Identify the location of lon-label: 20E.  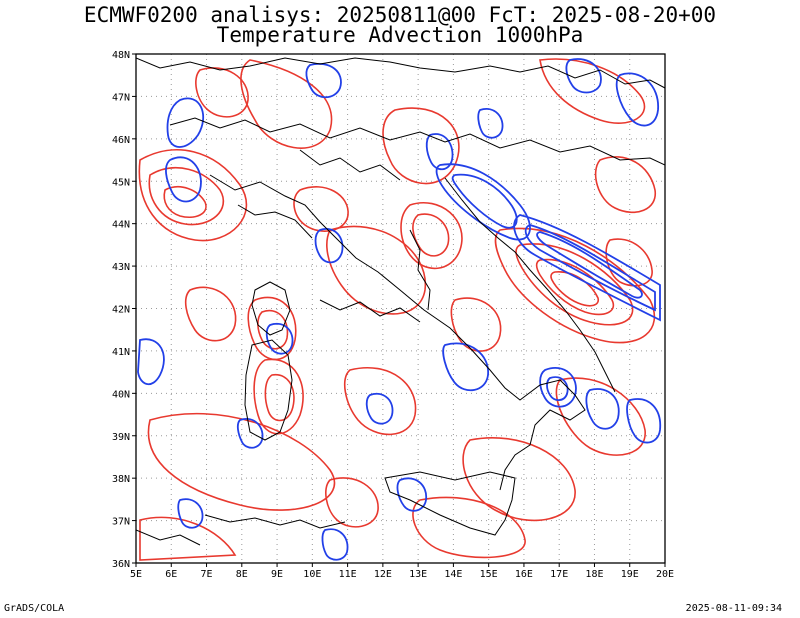
(665, 574).